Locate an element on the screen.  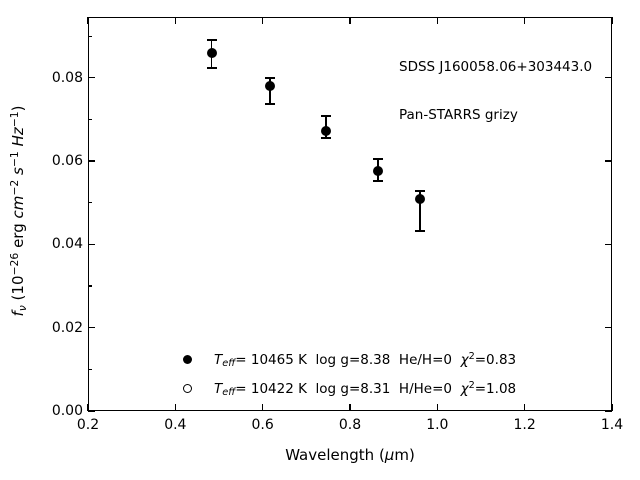
text-segment: = 10465 K log g=8.38 He/H=0 is located at coordinates (348, 359).